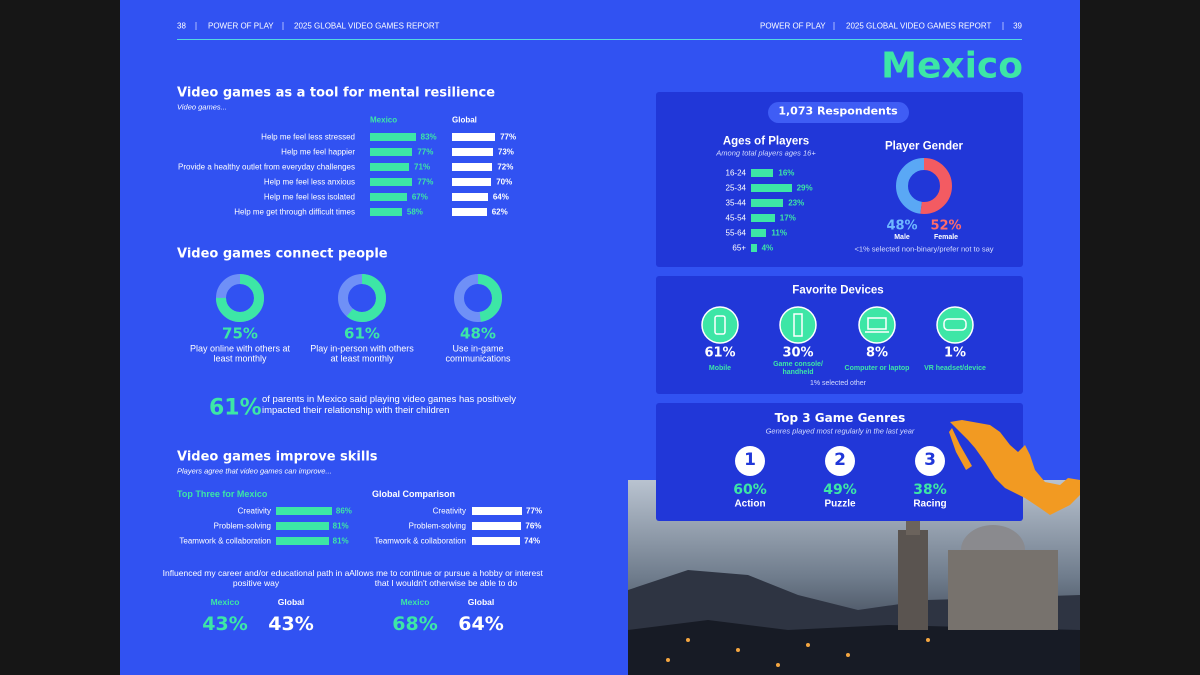  What do you see at coordinates (838, 112) in the screenshot?
I see `respondents-pill` at bounding box center [838, 112].